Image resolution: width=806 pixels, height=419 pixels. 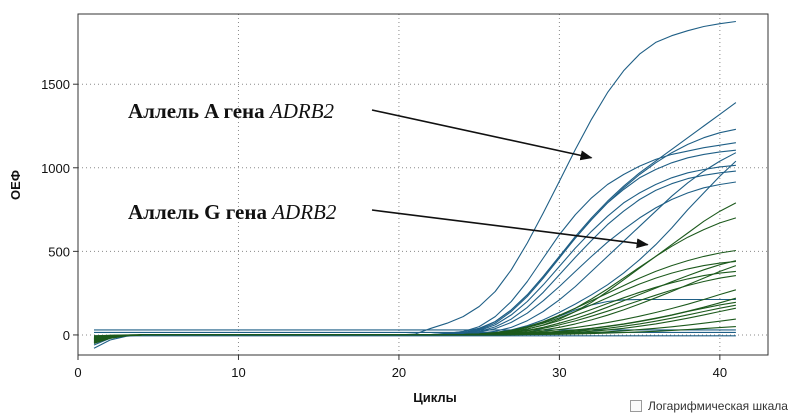 I want to click on allele-a-arrow, so click(x=482, y=135).